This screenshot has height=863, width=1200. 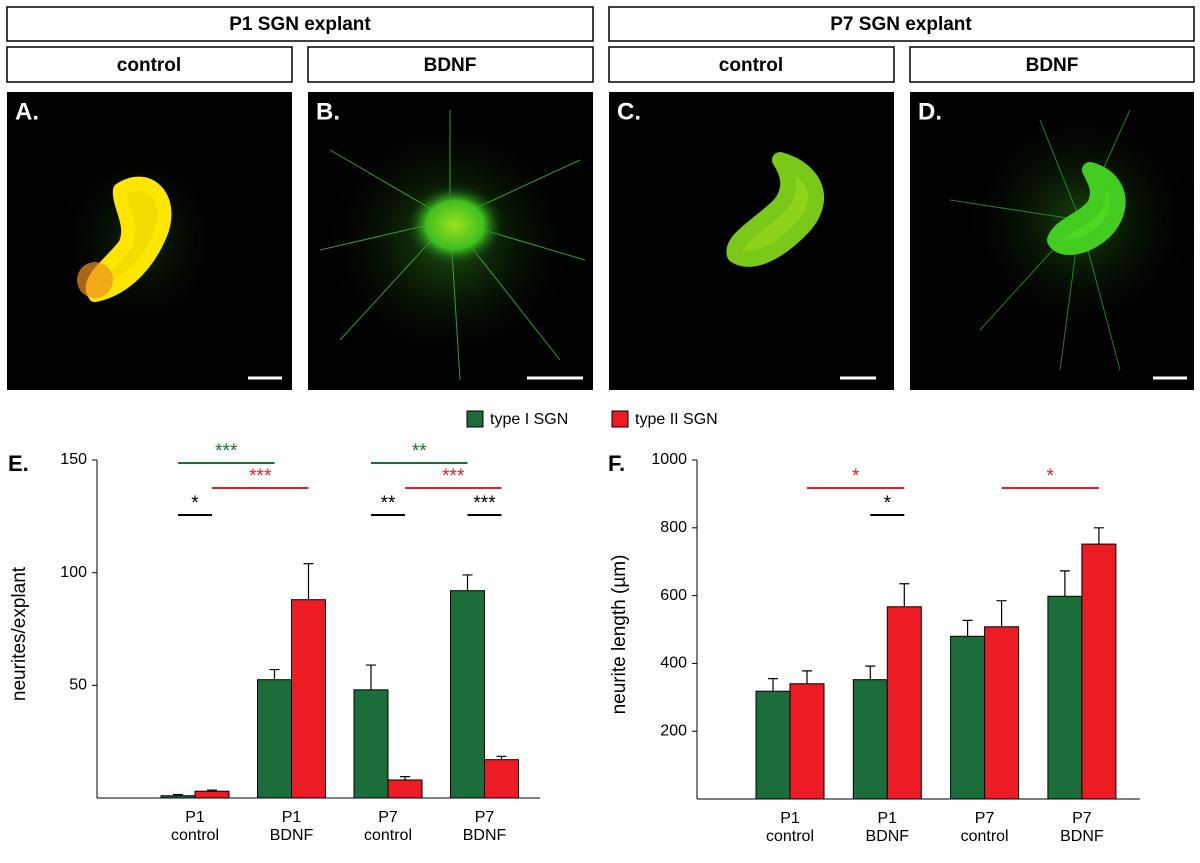 I want to click on legend-label: type II SGN, so click(x=676, y=419).